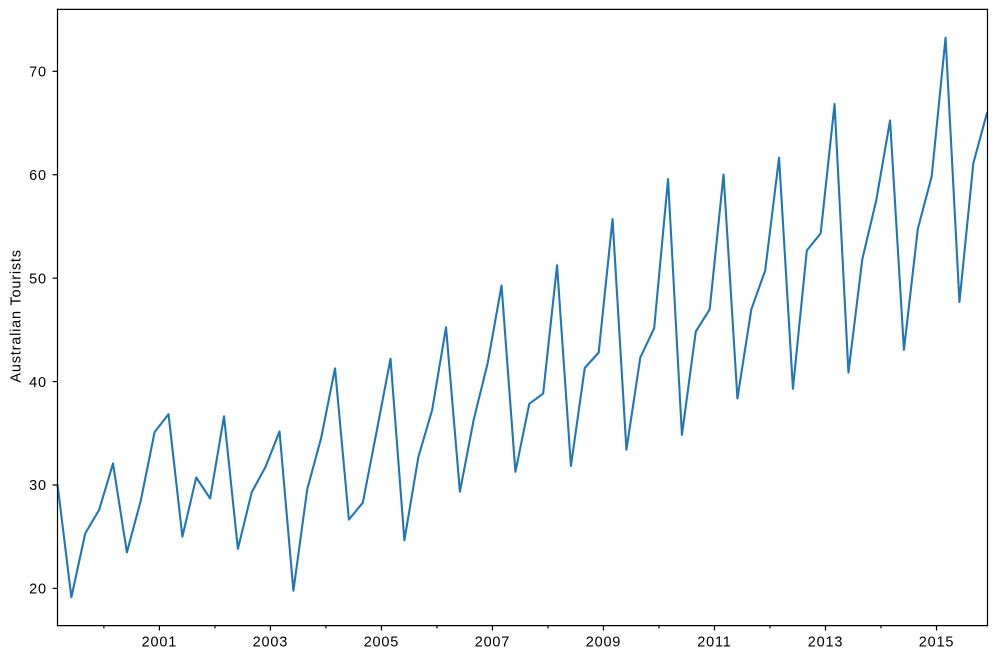 The width and height of the screenshot is (996, 659). What do you see at coordinates (38, 279) in the screenshot?
I see `svg-text: 50` at bounding box center [38, 279].